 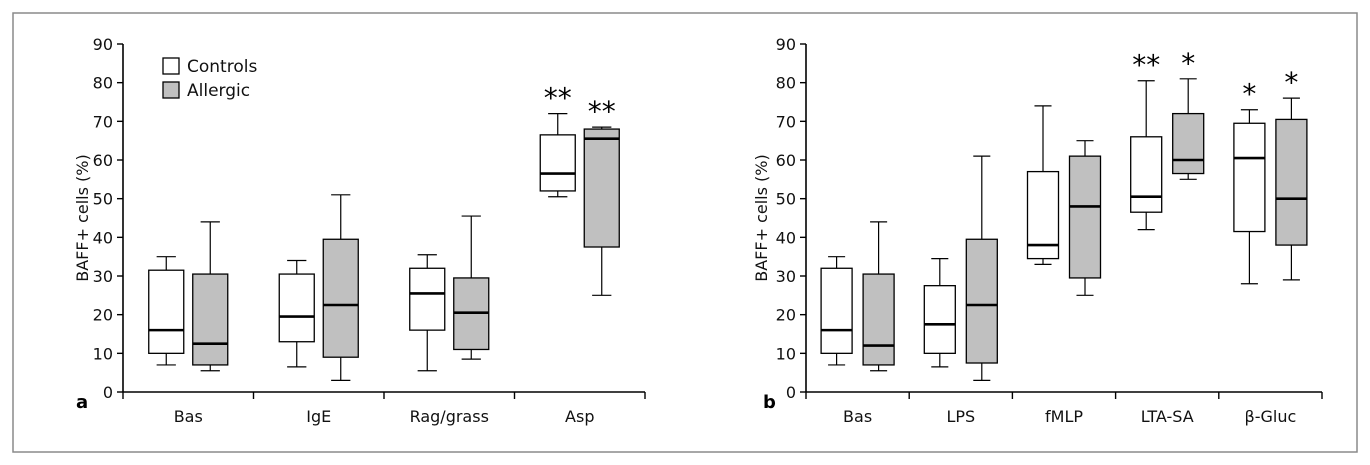 I want to click on panel-label: a, so click(x=82, y=402).